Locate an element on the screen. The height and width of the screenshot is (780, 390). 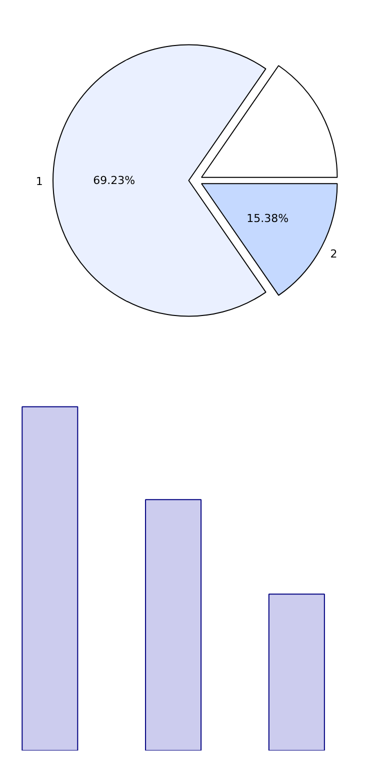
data-label: 69.23% is located at coordinates (114, 181).